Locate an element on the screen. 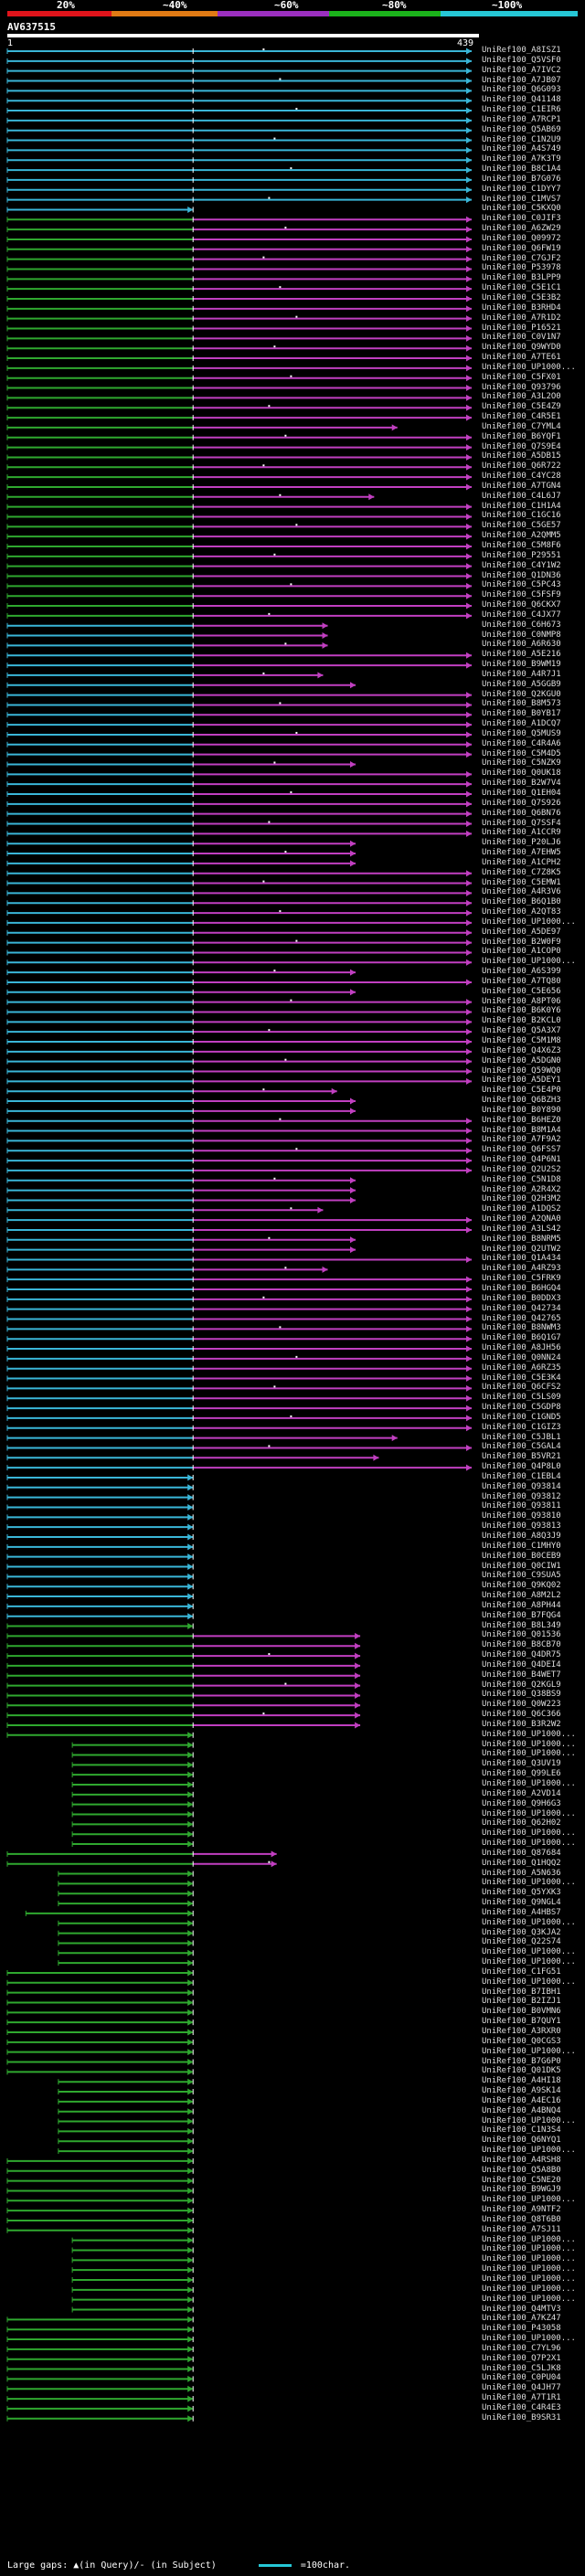  hit-label: UniRef100_C1N3S4 is located at coordinates (521, 2130).